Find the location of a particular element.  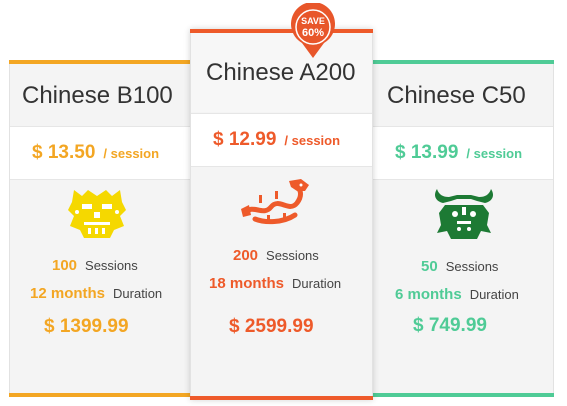

plan-title: Chinese B100 is located at coordinates (100, 96).